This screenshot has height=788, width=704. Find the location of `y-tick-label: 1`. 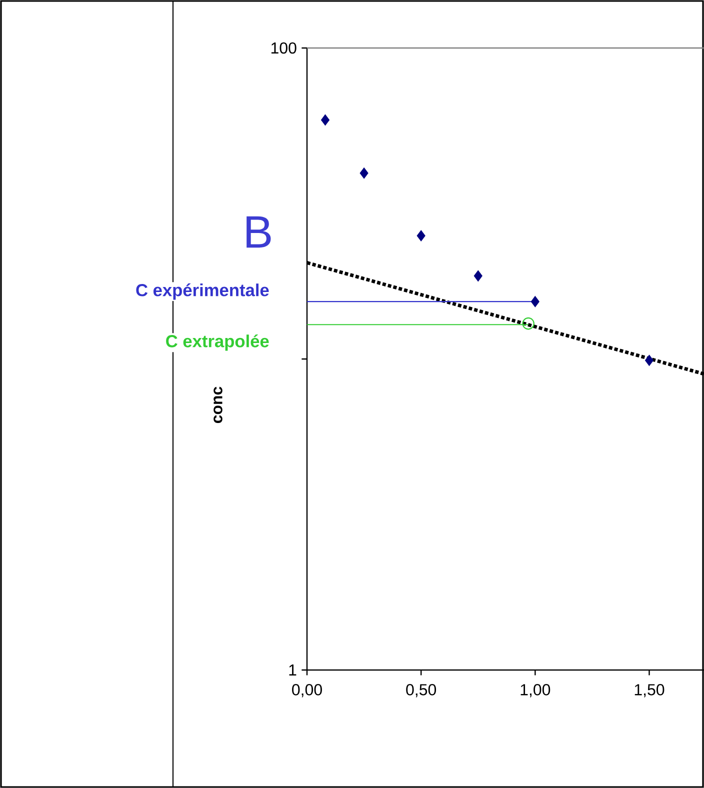

y-tick-label: 1 is located at coordinates (292, 670).